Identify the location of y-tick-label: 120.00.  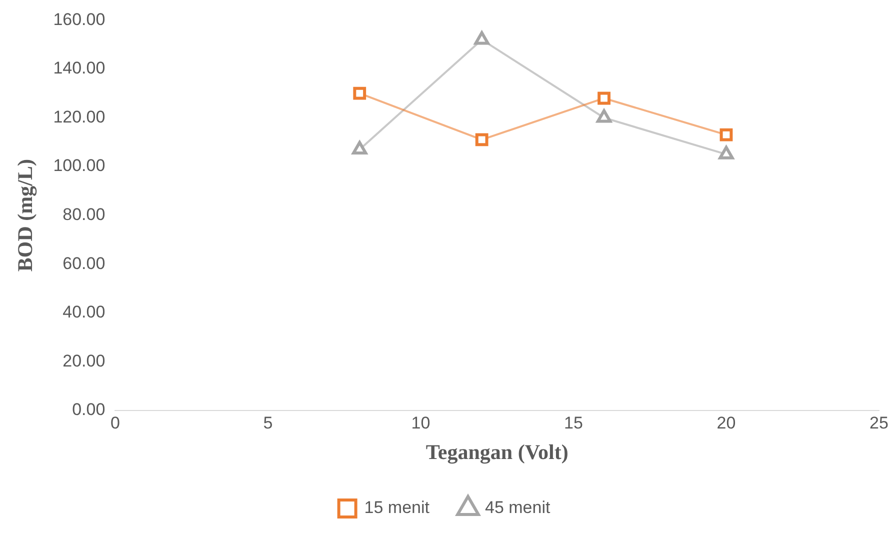
(79, 116).